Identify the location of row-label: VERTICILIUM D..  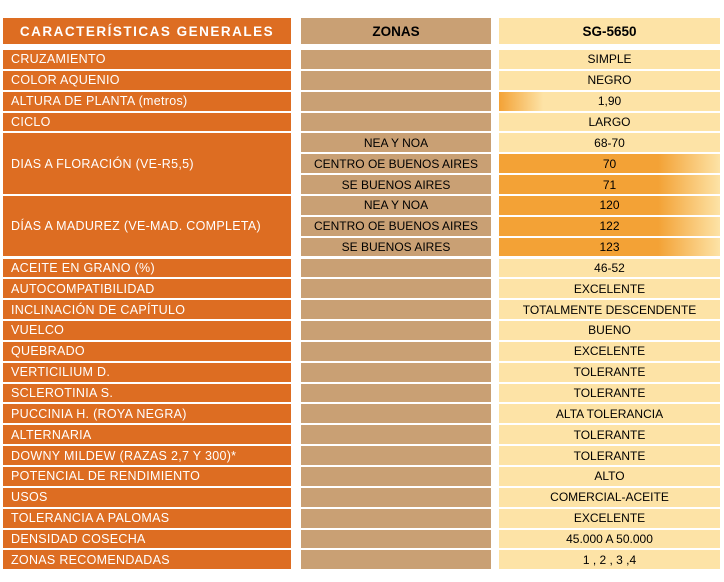
(147, 372).